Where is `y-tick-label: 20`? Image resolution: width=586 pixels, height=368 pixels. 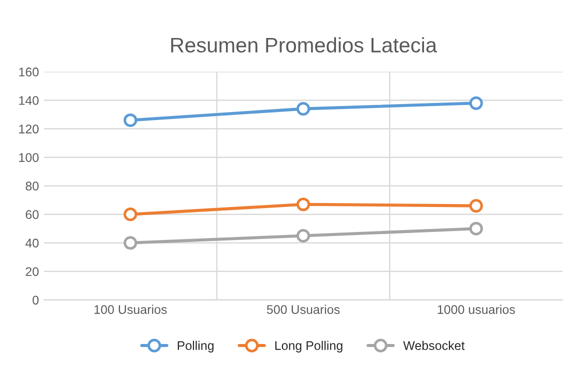 y-tick-label: 20 is located at coordinates (32, 271).